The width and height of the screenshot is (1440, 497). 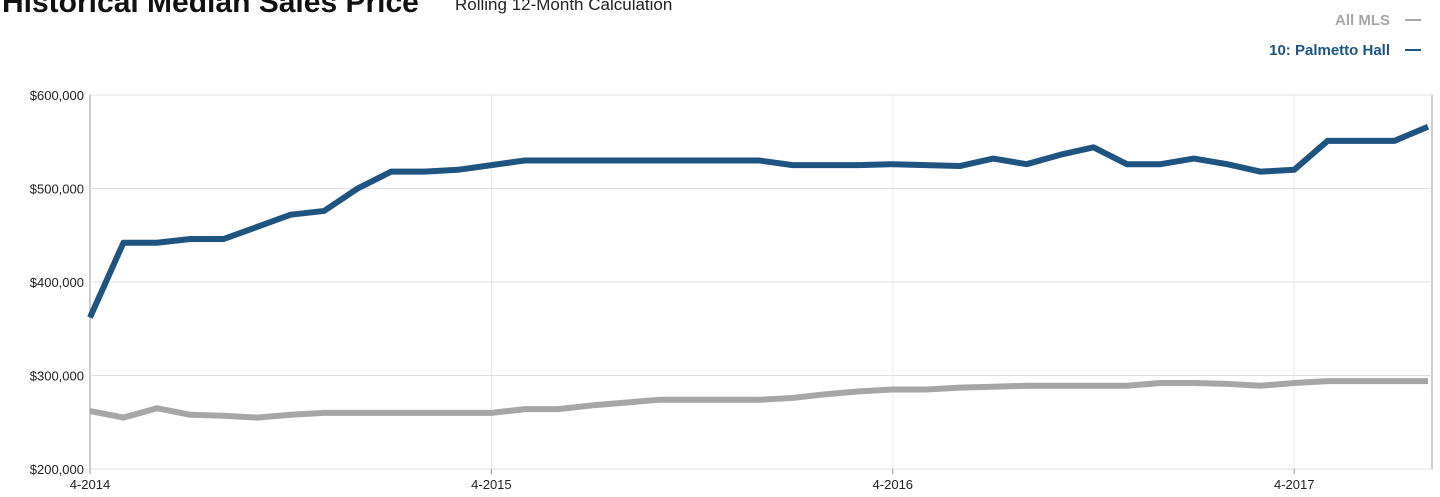 I want to click on chart-subtitle: Rolling 12-Month Calculation, so click(x=563, y=7).